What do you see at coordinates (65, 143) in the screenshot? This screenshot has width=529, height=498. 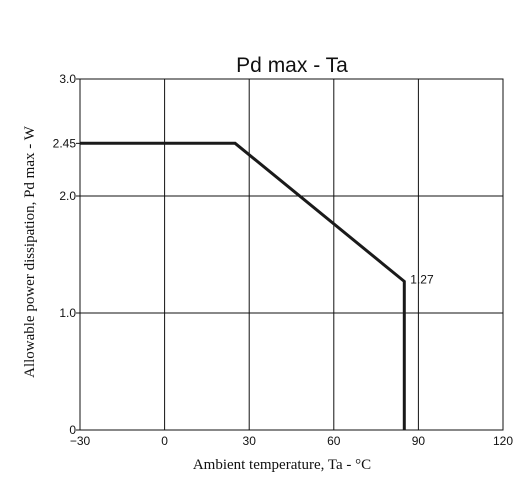 I see `y-tick-label: 2.45` at bounding box center [65, 143].